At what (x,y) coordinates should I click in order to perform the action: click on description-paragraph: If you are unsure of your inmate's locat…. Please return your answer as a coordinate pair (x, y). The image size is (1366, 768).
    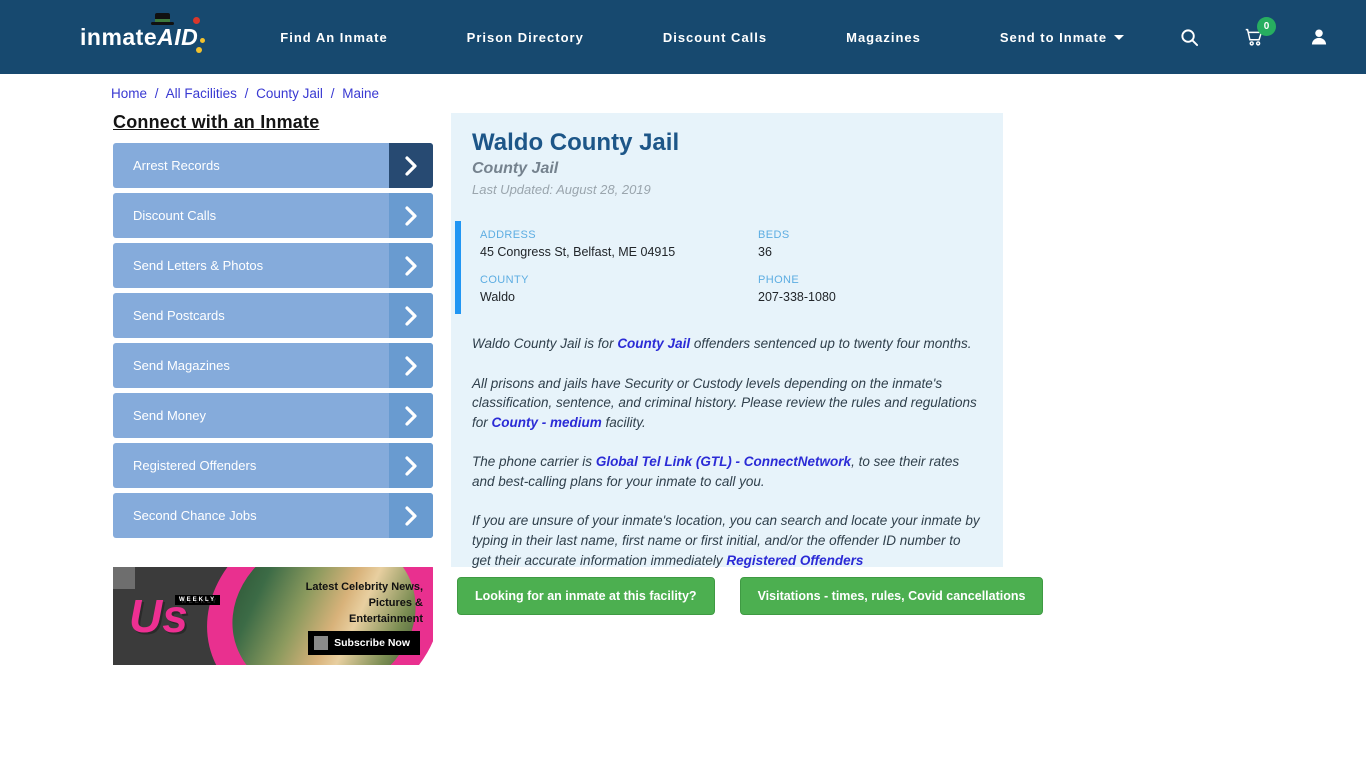
    Looking at the image, I should click on (726, 540).